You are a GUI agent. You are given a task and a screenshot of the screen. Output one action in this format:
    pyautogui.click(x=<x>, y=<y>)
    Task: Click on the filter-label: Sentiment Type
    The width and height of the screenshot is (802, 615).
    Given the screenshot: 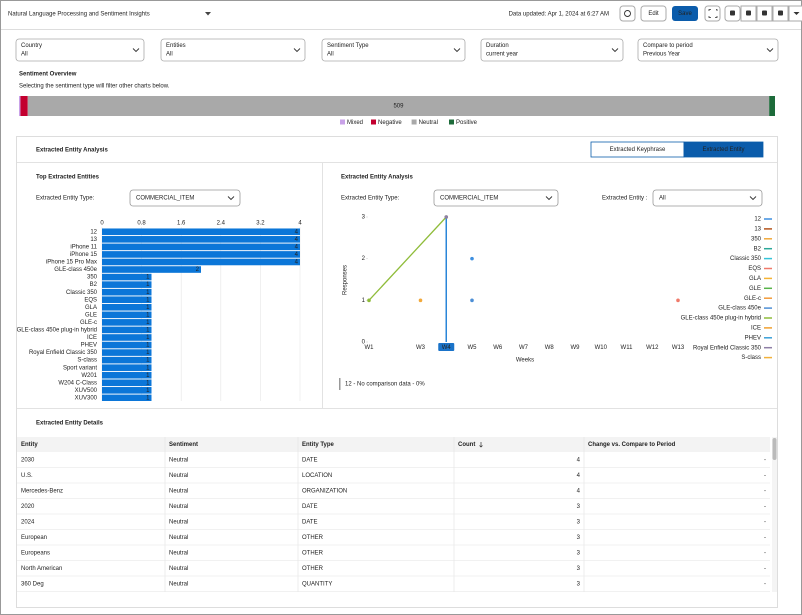 What is the action you would take?
    pyautogui.click(x=348, y=46)
    